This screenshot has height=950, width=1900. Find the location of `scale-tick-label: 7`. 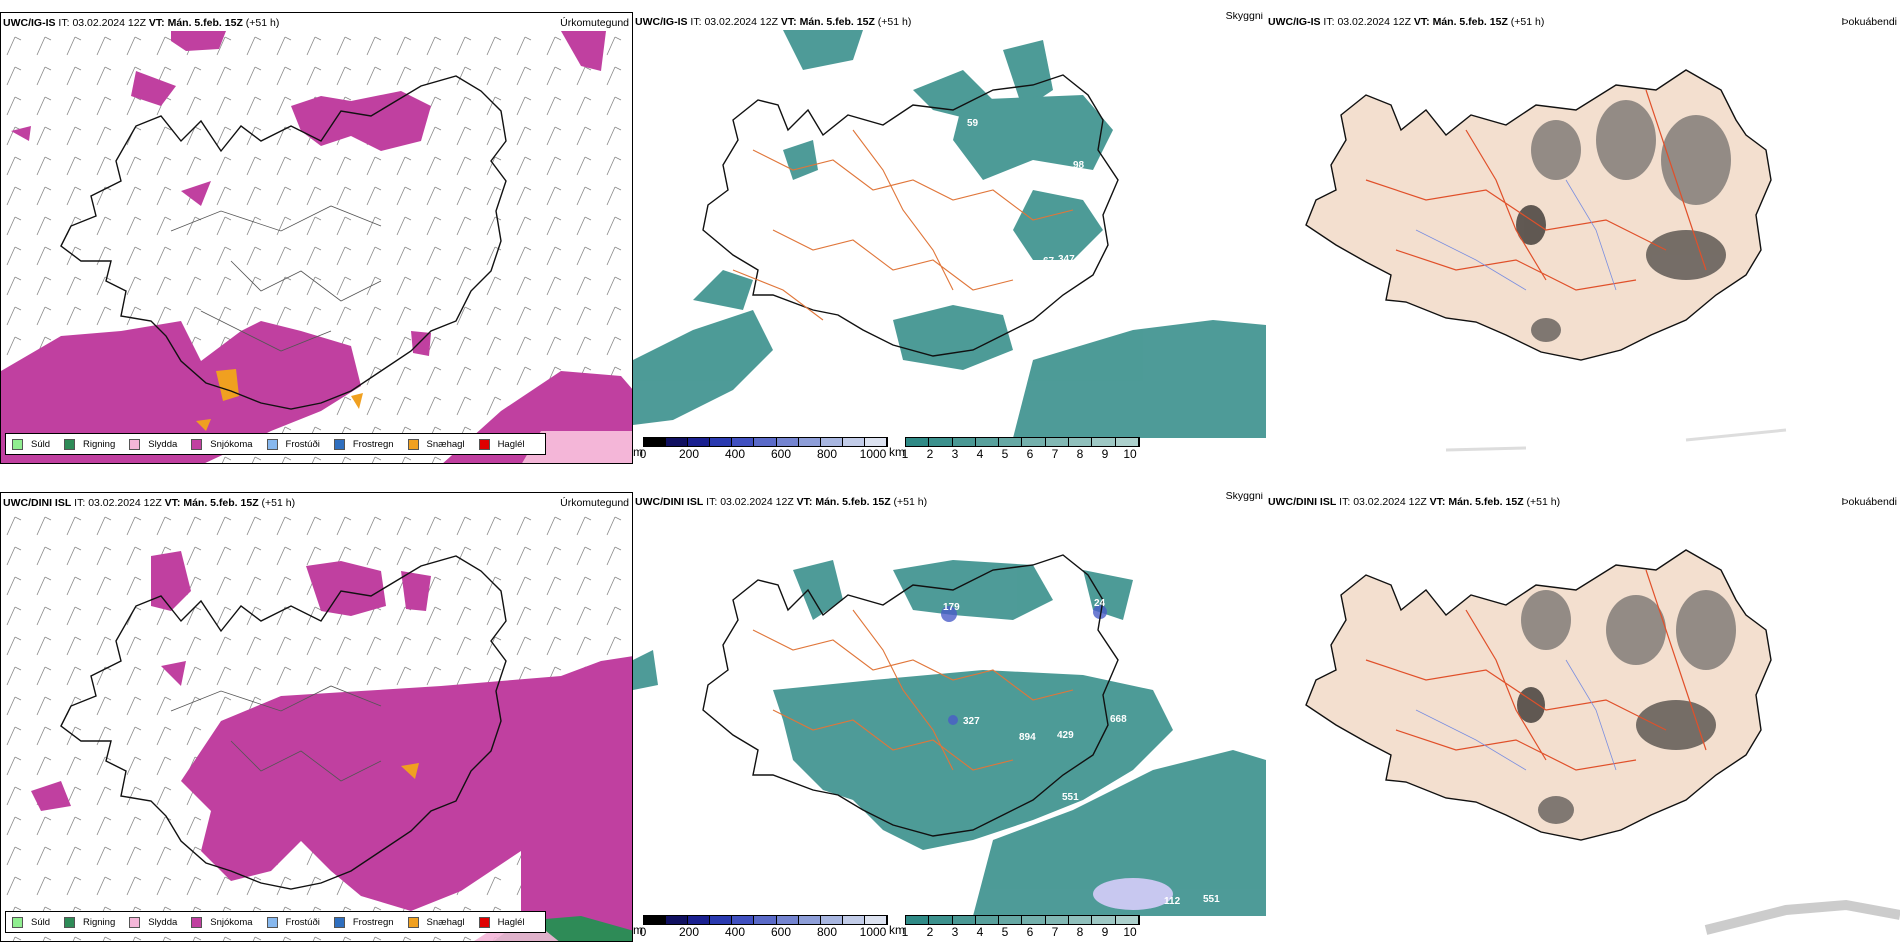

scale-tick-label: 7 is located at coordinates (1055, 454).